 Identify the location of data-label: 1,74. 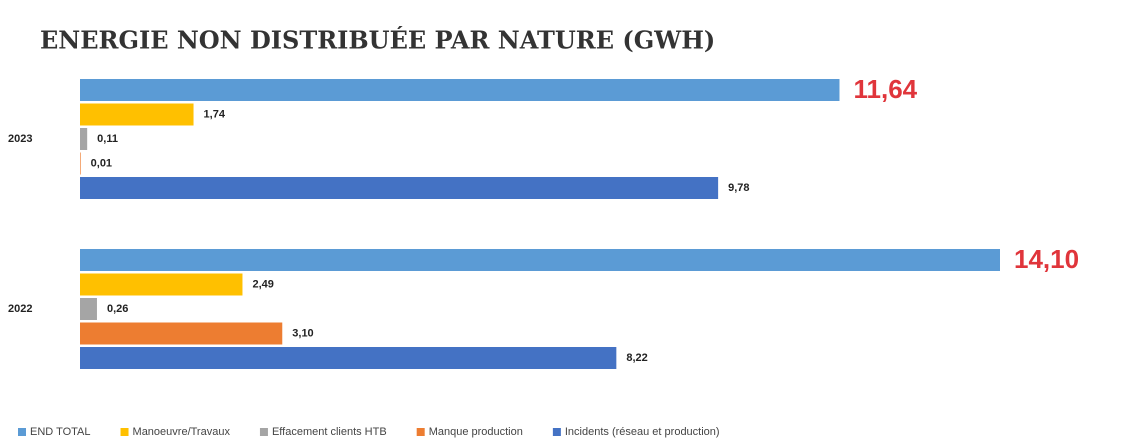
(215, 114).